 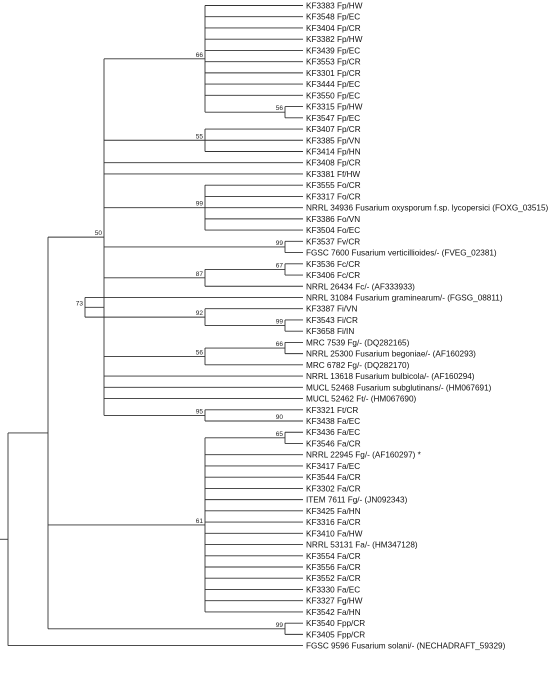 What do you see at coordinates (280, 434) in the screenshot?
I see `bootstrap-support-value: 65` at bounding box center [280, 434].